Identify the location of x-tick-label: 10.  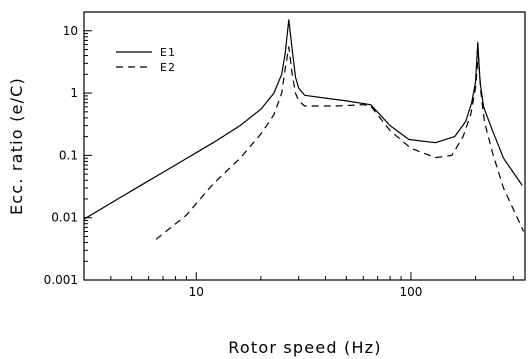
(196, 292).